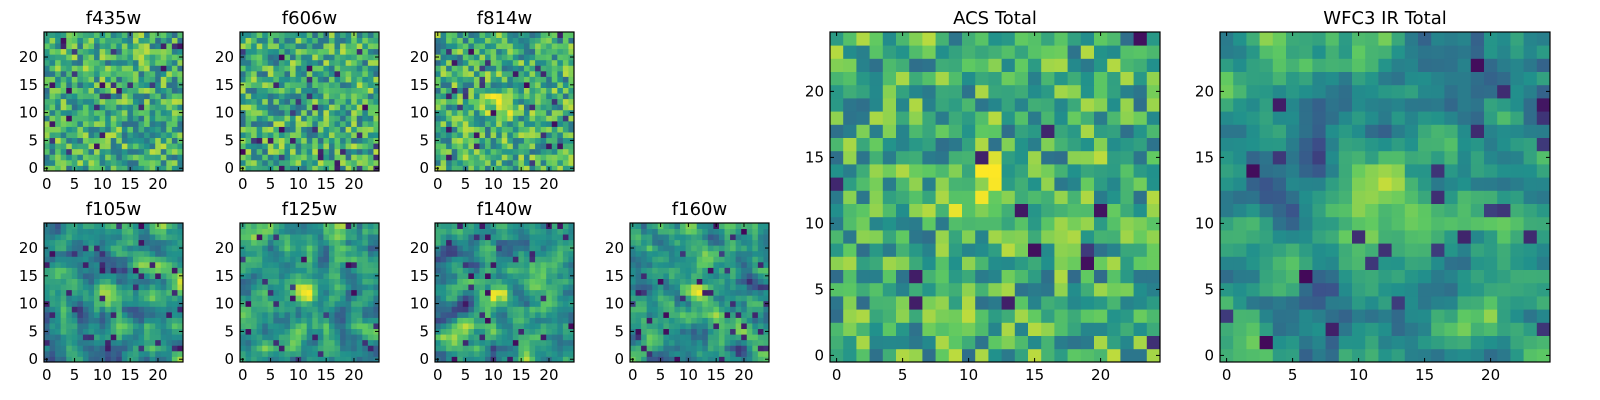  I want to click on y-tick-label: 5, so click(33, 140).